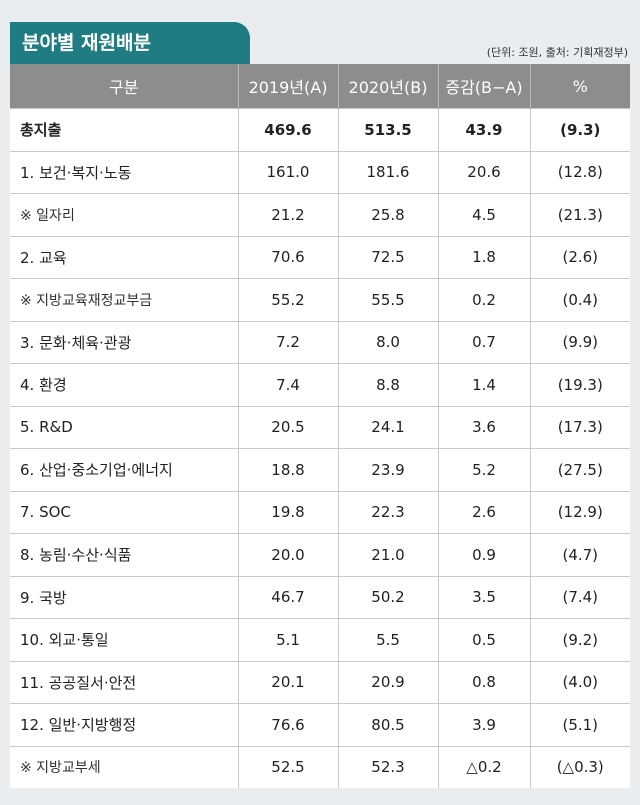 The height and width of the screenshot is (805, 640). What do you see at coordinates (387, 342) in the screenshot?
I see `cell: 8.0` at bounding box center [387, 342].